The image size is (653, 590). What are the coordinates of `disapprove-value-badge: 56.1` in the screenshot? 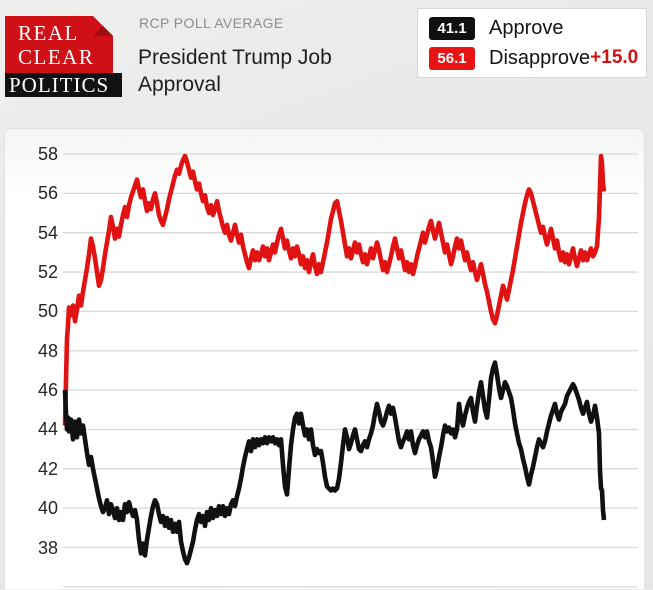 It's located at (452, 58).